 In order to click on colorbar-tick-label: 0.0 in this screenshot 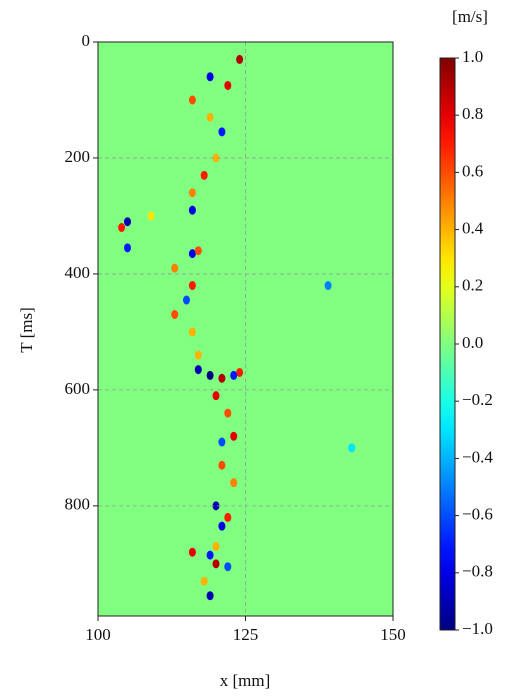, I will do `click(472, 342)`.